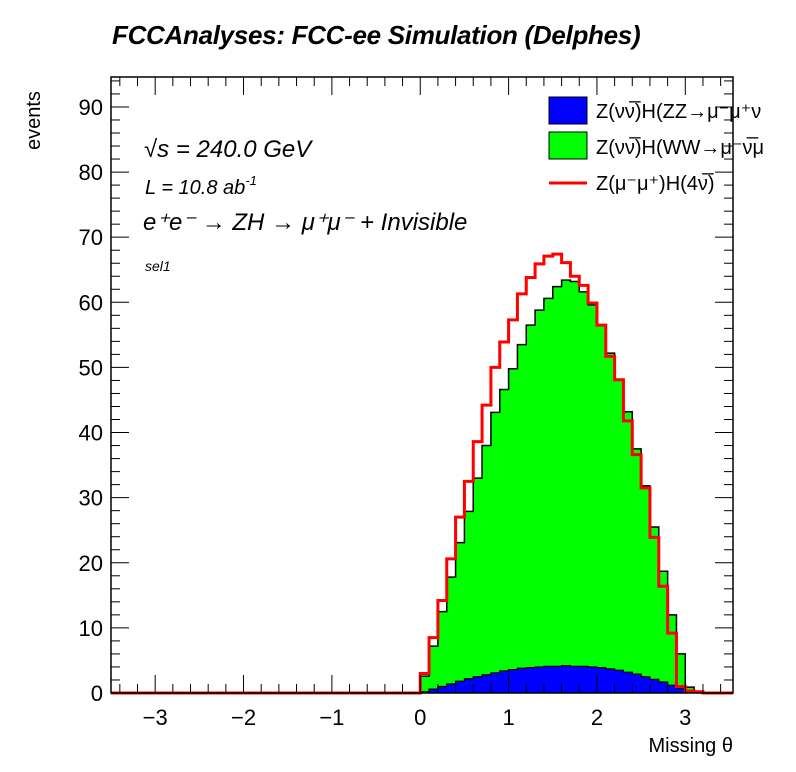  Describe the element at coordinates (678, 111) in the screenshot. I see `legend-label-zz: Z(νν̅)H(ZZ→μ⁻μ⁺ν` at that location.